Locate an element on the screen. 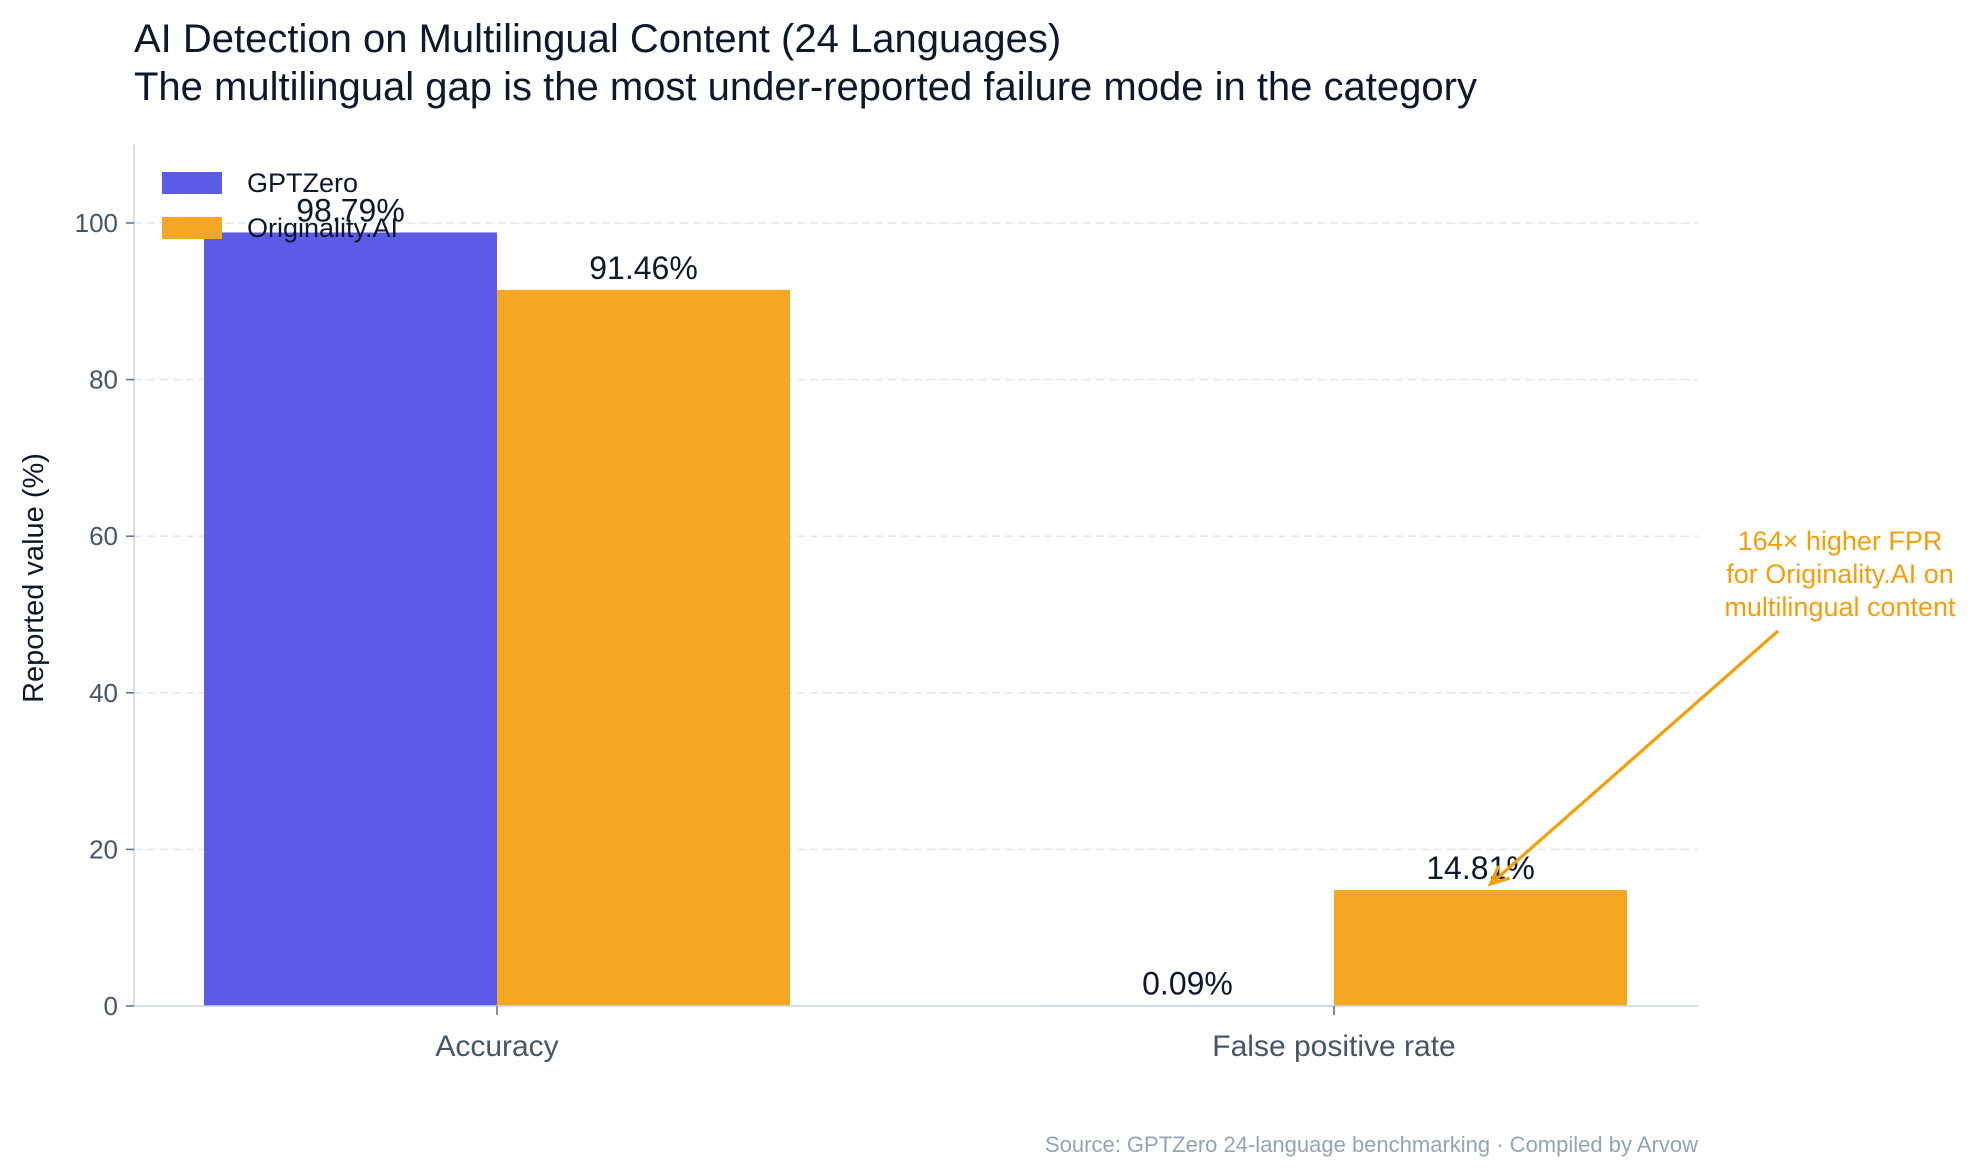  annotation-line-0: 164× higher FPR is located at coordinates (1840, 541).